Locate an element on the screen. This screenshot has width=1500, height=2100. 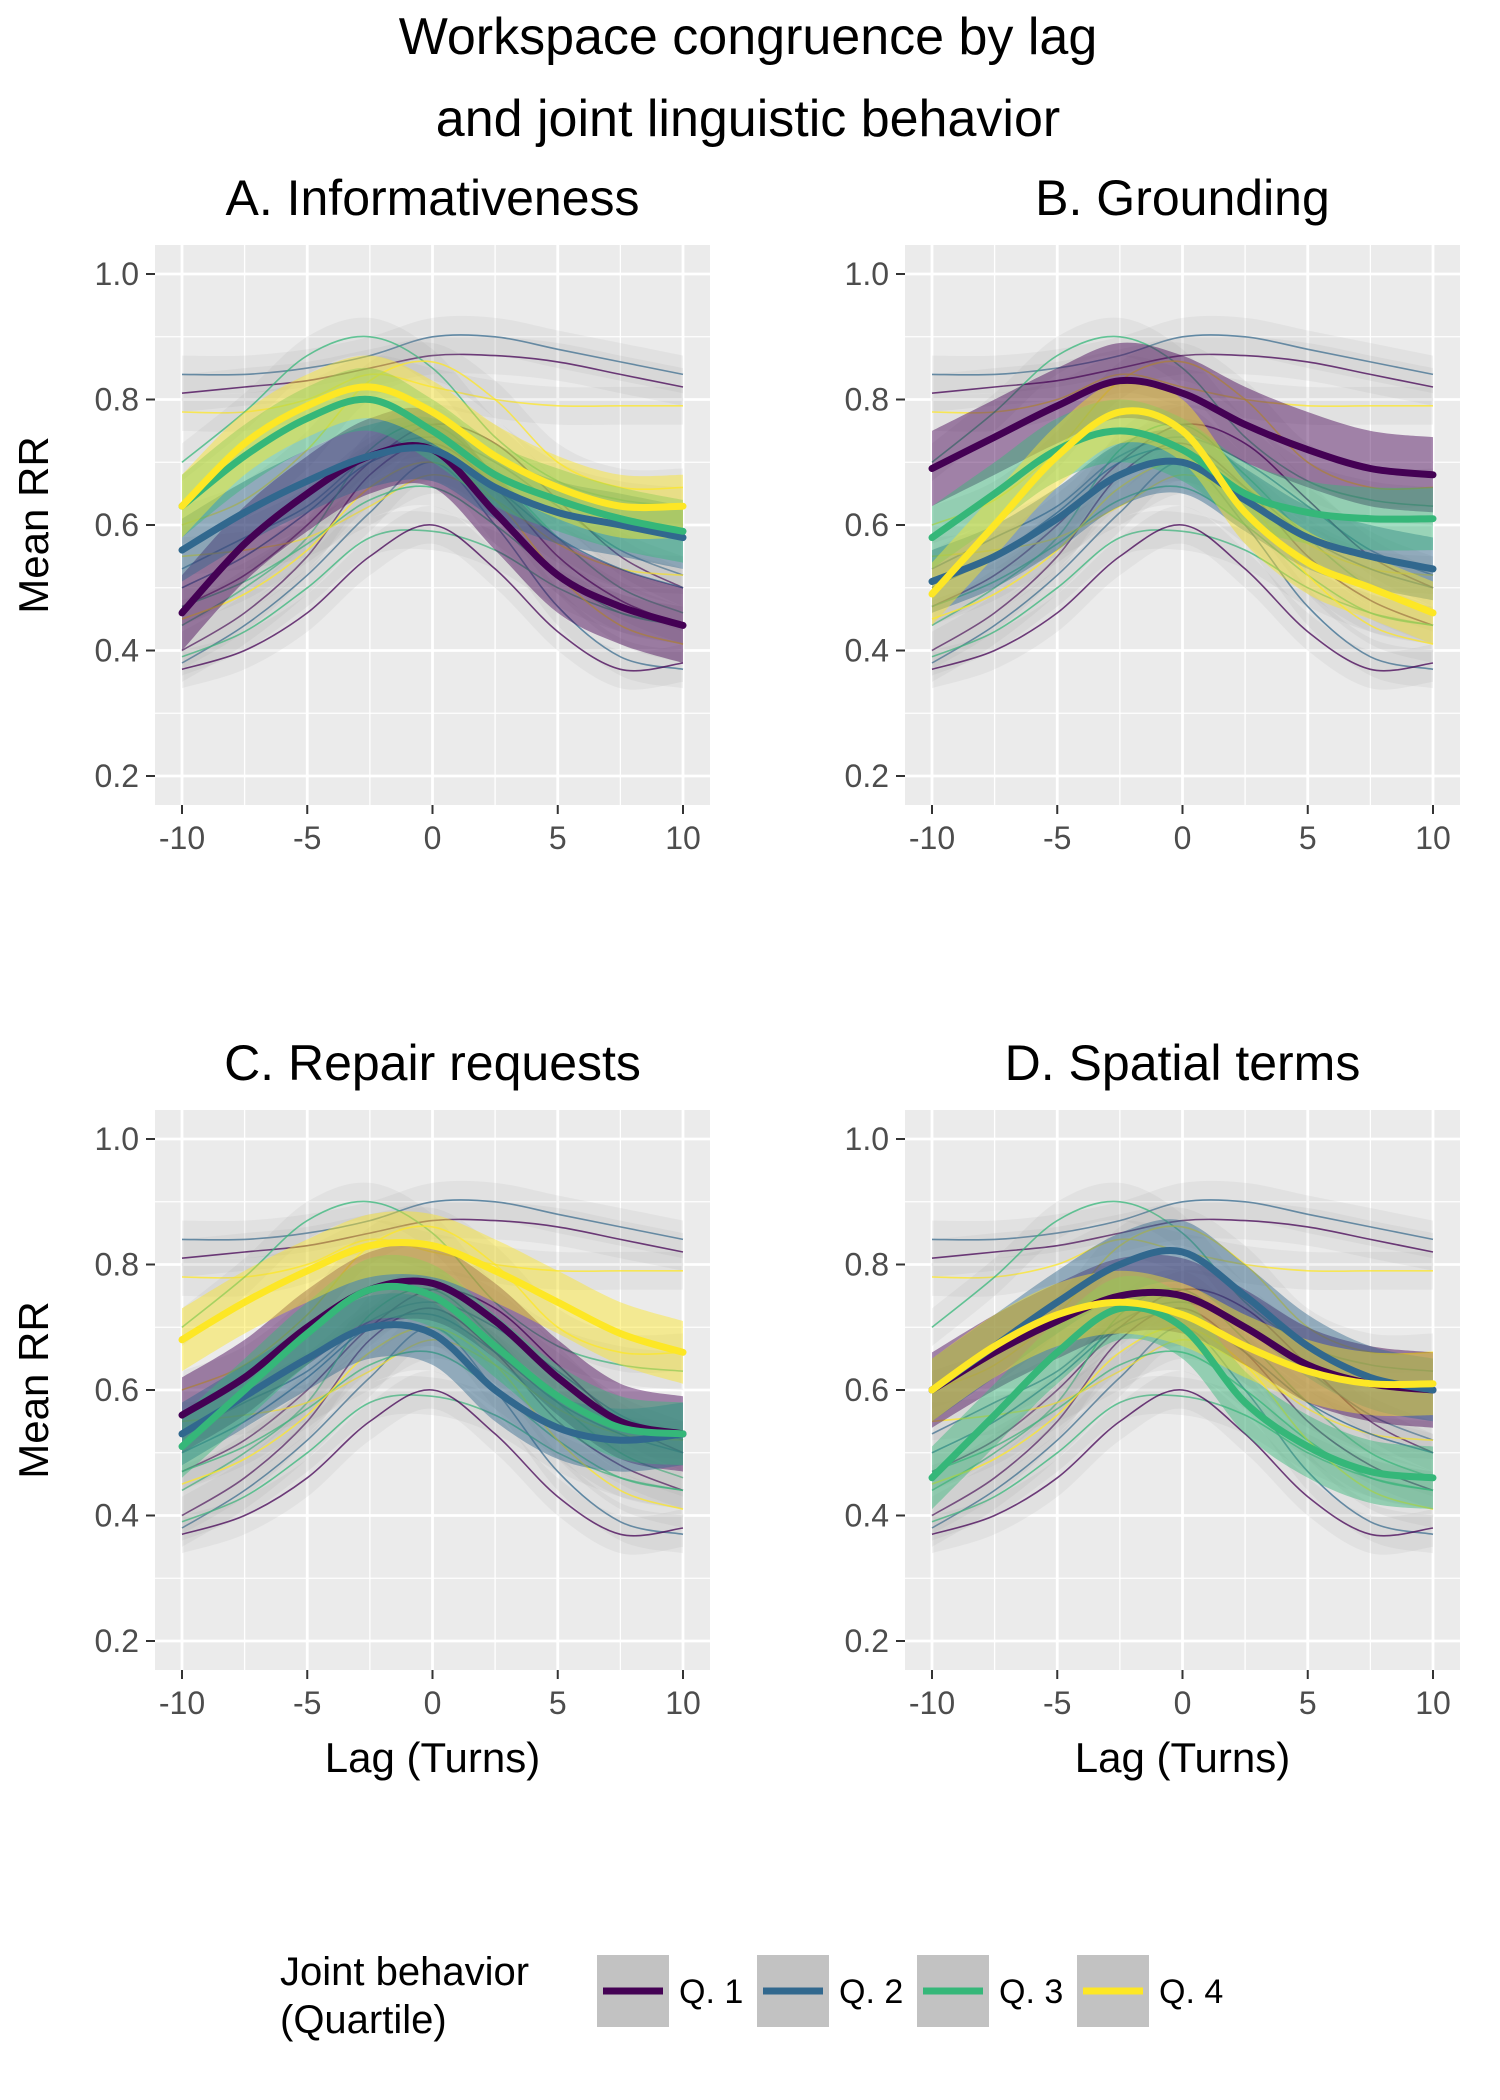
legend-label: Q. 3 is located at coordinates (1031, 1992).